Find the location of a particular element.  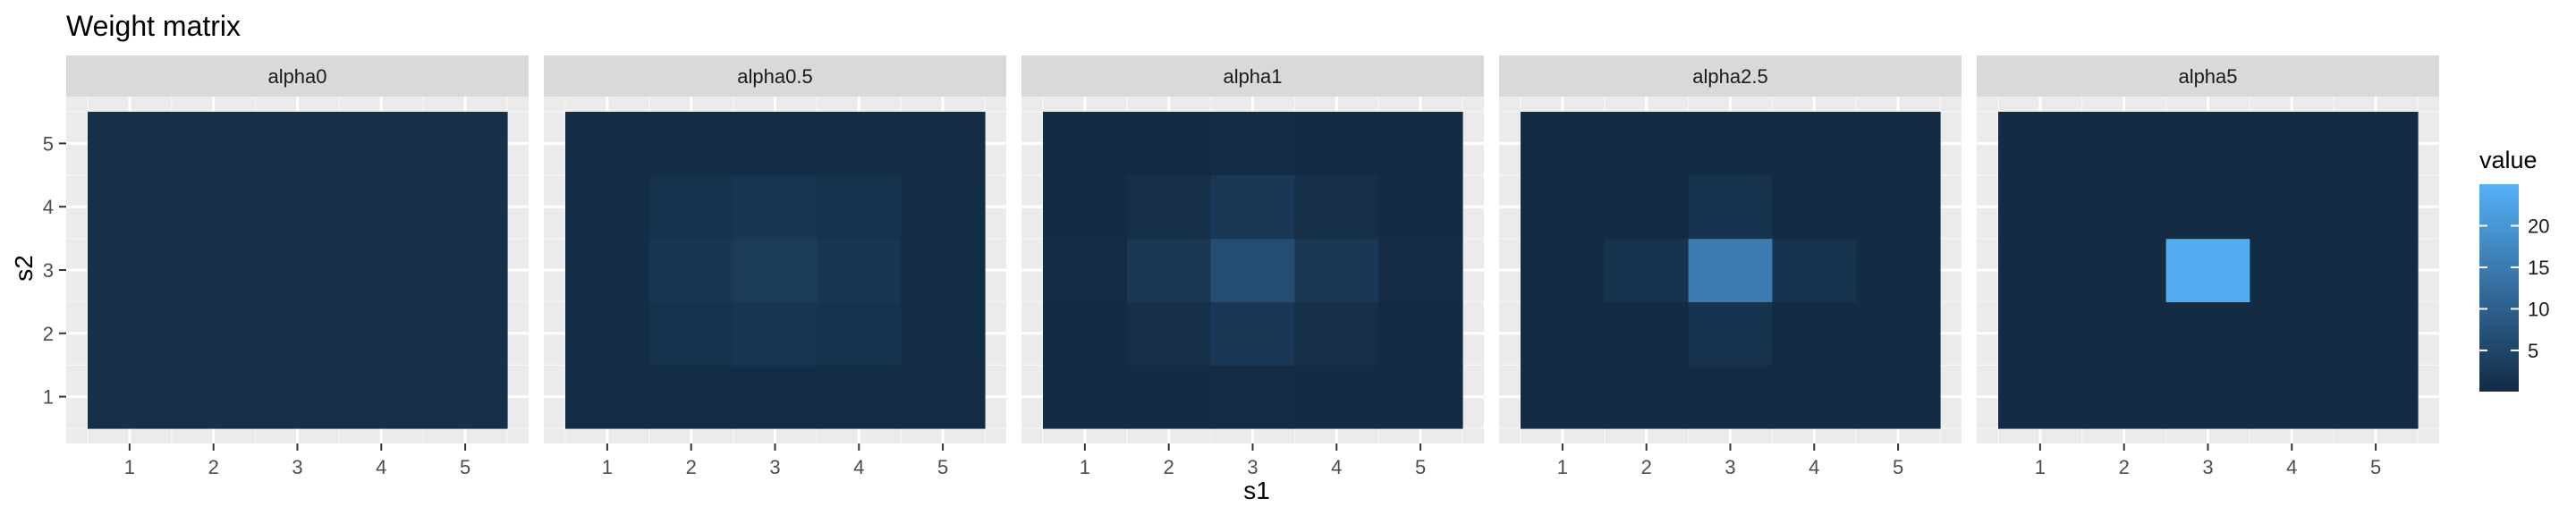

facet-strip is located at coordinates (2208, 76).